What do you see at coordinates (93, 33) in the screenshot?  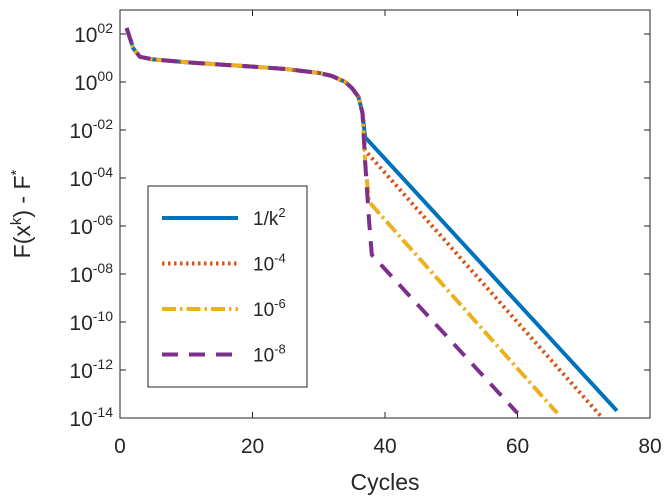 I see `y-tick-label: 1002` at bounding box center [93, 33].